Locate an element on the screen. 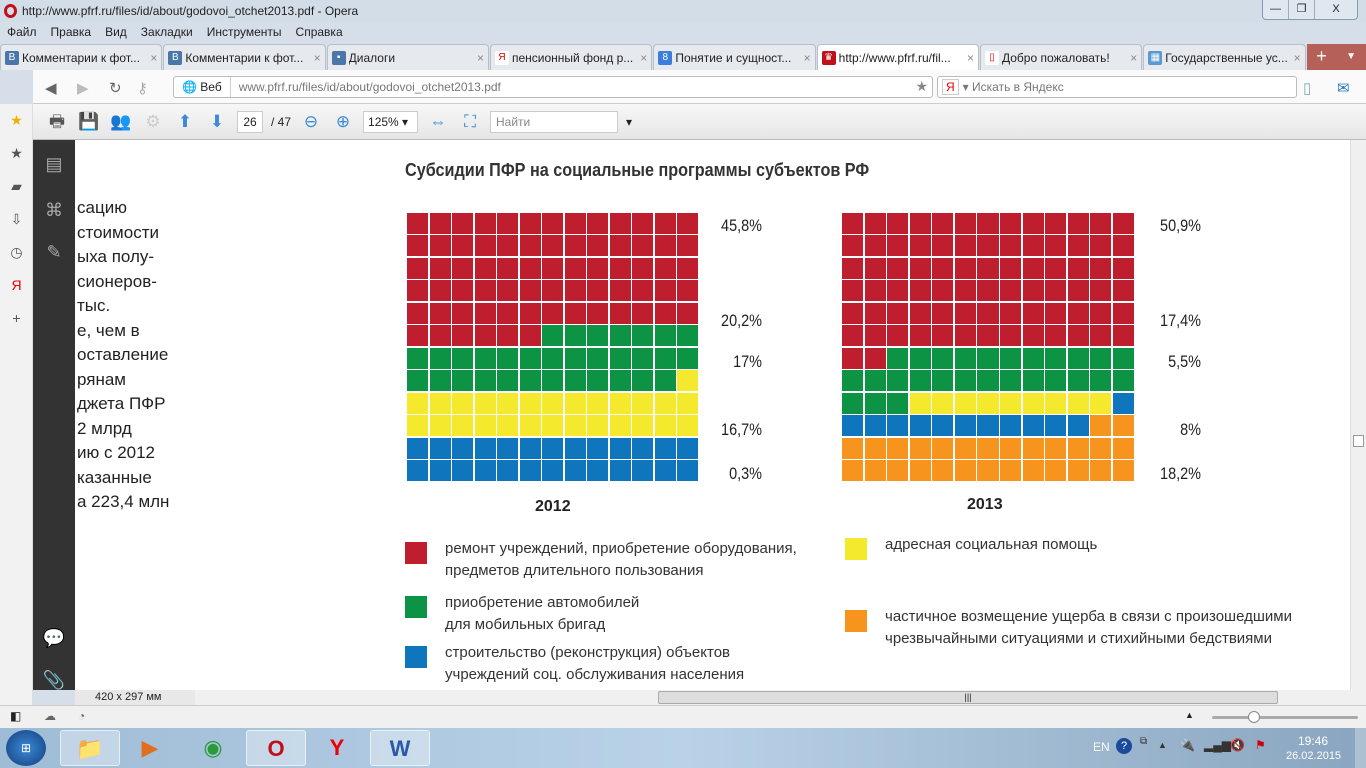 Image resolution: width=1366 pixels, height=768 pixels. search-input: Я ▾ Искать в Яндекс is located at coordinates (1117, 87).